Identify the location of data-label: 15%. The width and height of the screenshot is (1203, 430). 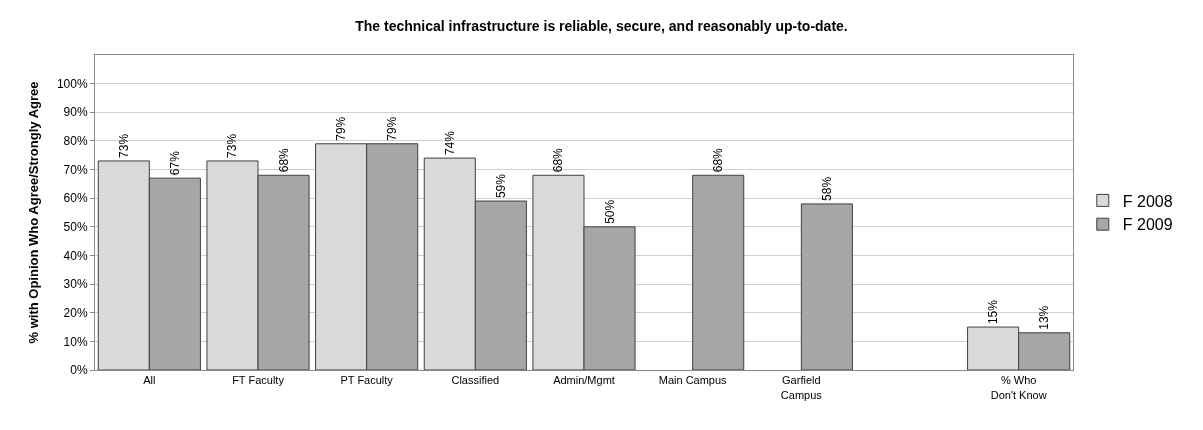
(993, 312).